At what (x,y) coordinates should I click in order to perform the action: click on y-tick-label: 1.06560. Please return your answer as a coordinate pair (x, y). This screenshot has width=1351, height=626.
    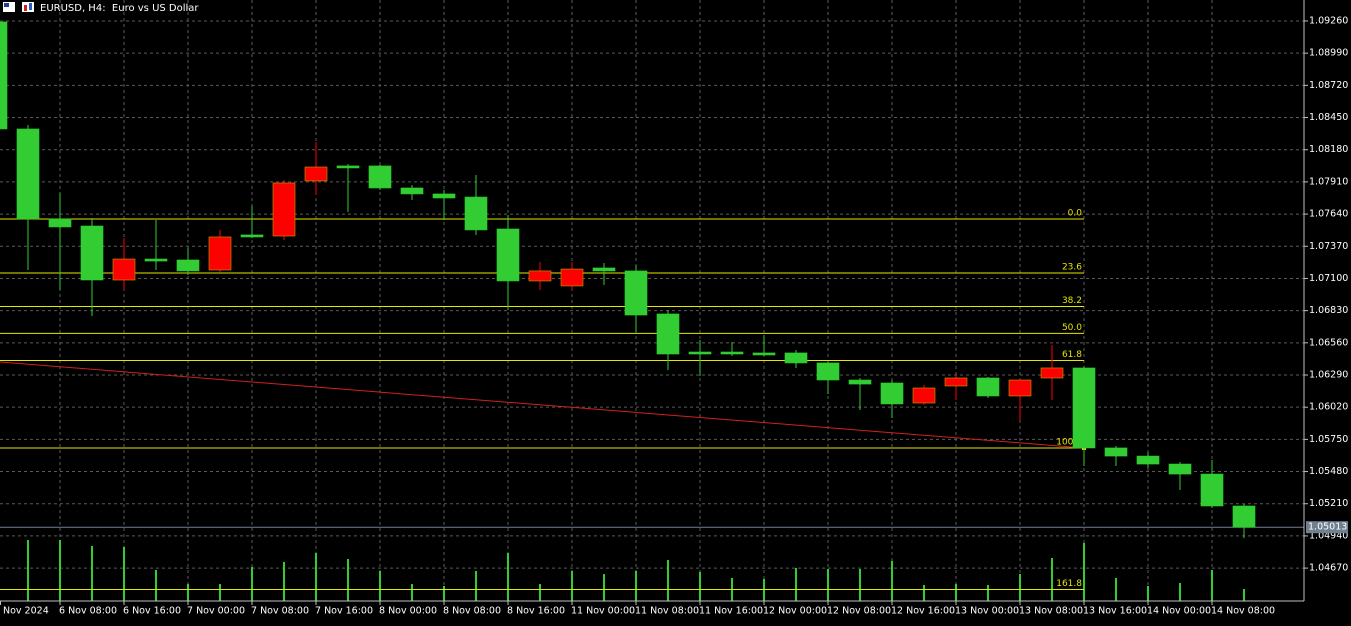
    Looking at the image, I should click on (1328, 342).